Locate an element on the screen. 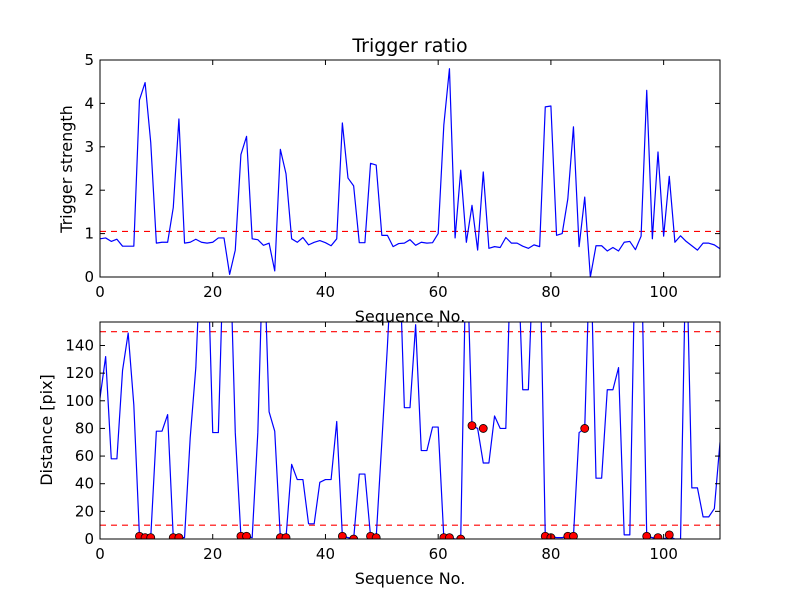 This screenshot has height=600, width=800. bottom-x-tick-label: 100 is located at coordinates (663, 554).